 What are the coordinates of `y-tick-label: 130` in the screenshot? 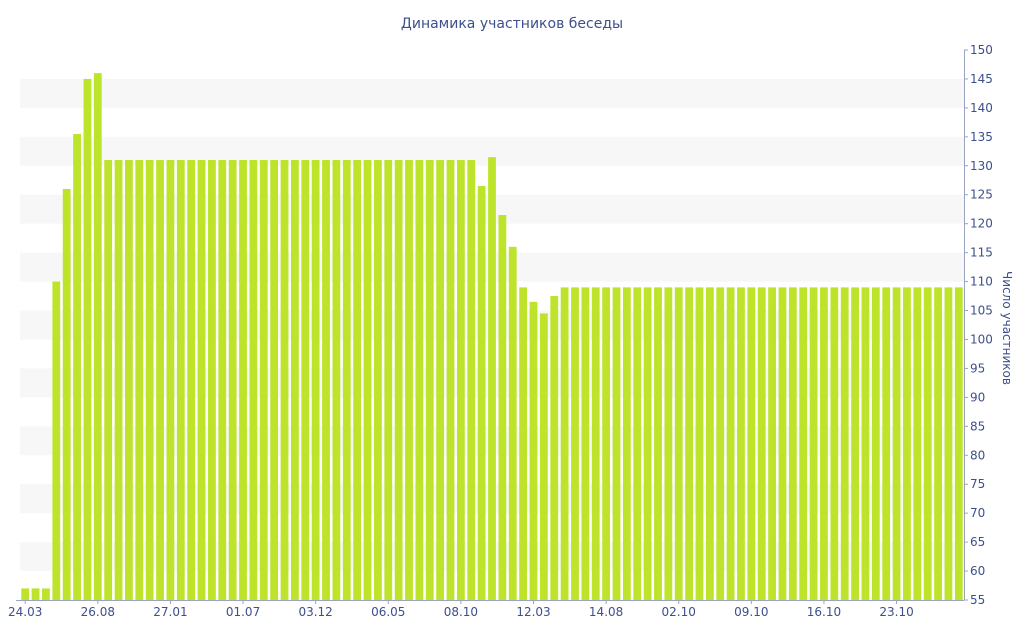 It's located at (981, 166).